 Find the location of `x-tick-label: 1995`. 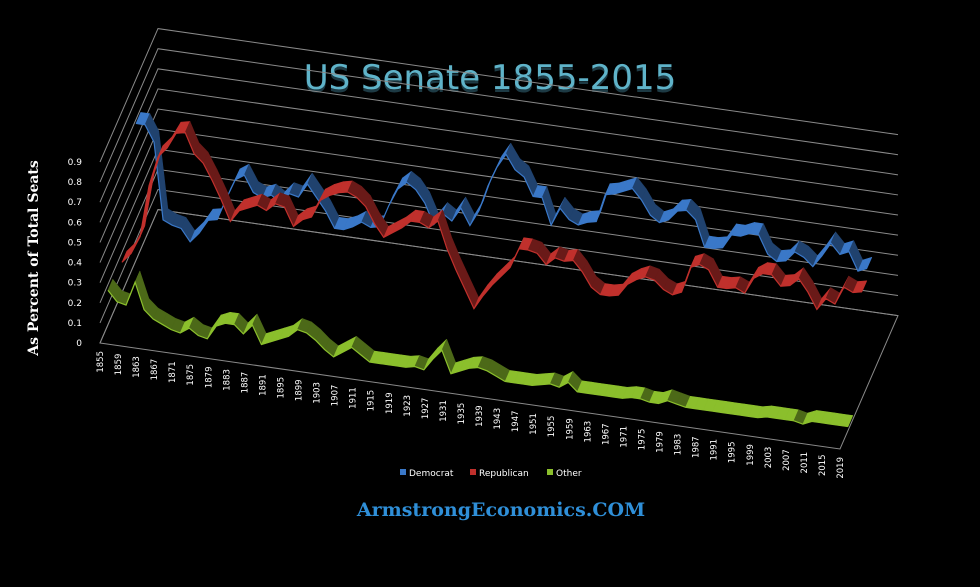

x-tick-label: 1995 is located at coordinates (733, 452).